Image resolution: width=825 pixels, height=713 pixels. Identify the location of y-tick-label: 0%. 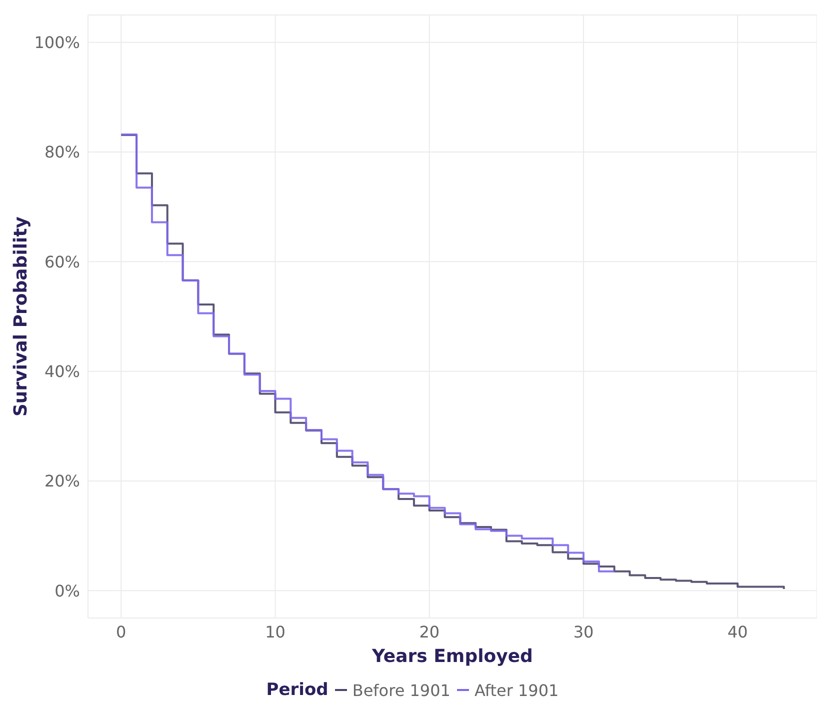
(67, 590).